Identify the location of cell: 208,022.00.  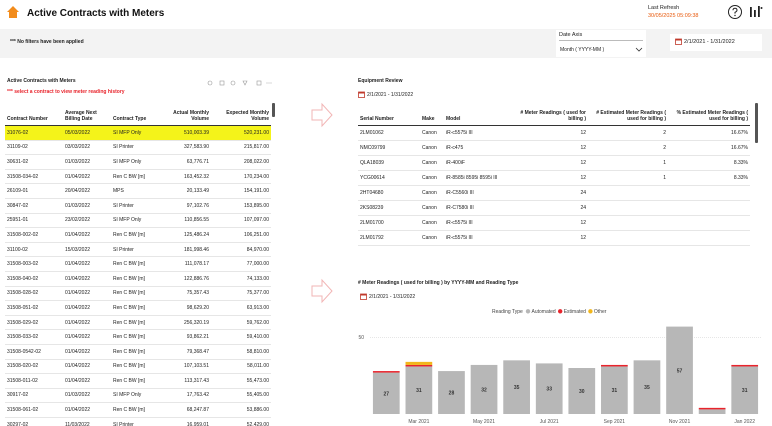
(256, 161).